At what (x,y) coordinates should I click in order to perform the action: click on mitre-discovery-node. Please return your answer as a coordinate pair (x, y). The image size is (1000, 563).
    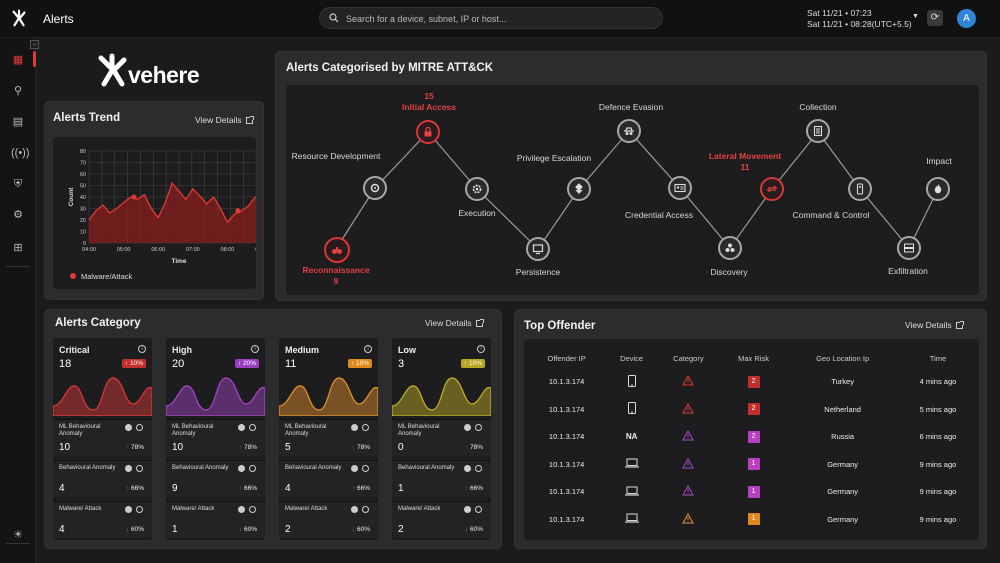
    Looking at the image, I should click on (730, 248).